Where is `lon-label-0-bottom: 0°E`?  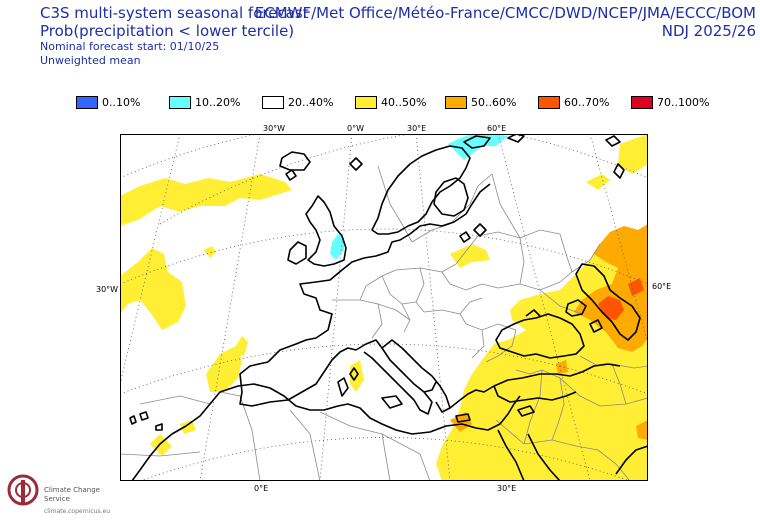
lon-label-0-bottom: 0°E is located at coordinates (261, 488).